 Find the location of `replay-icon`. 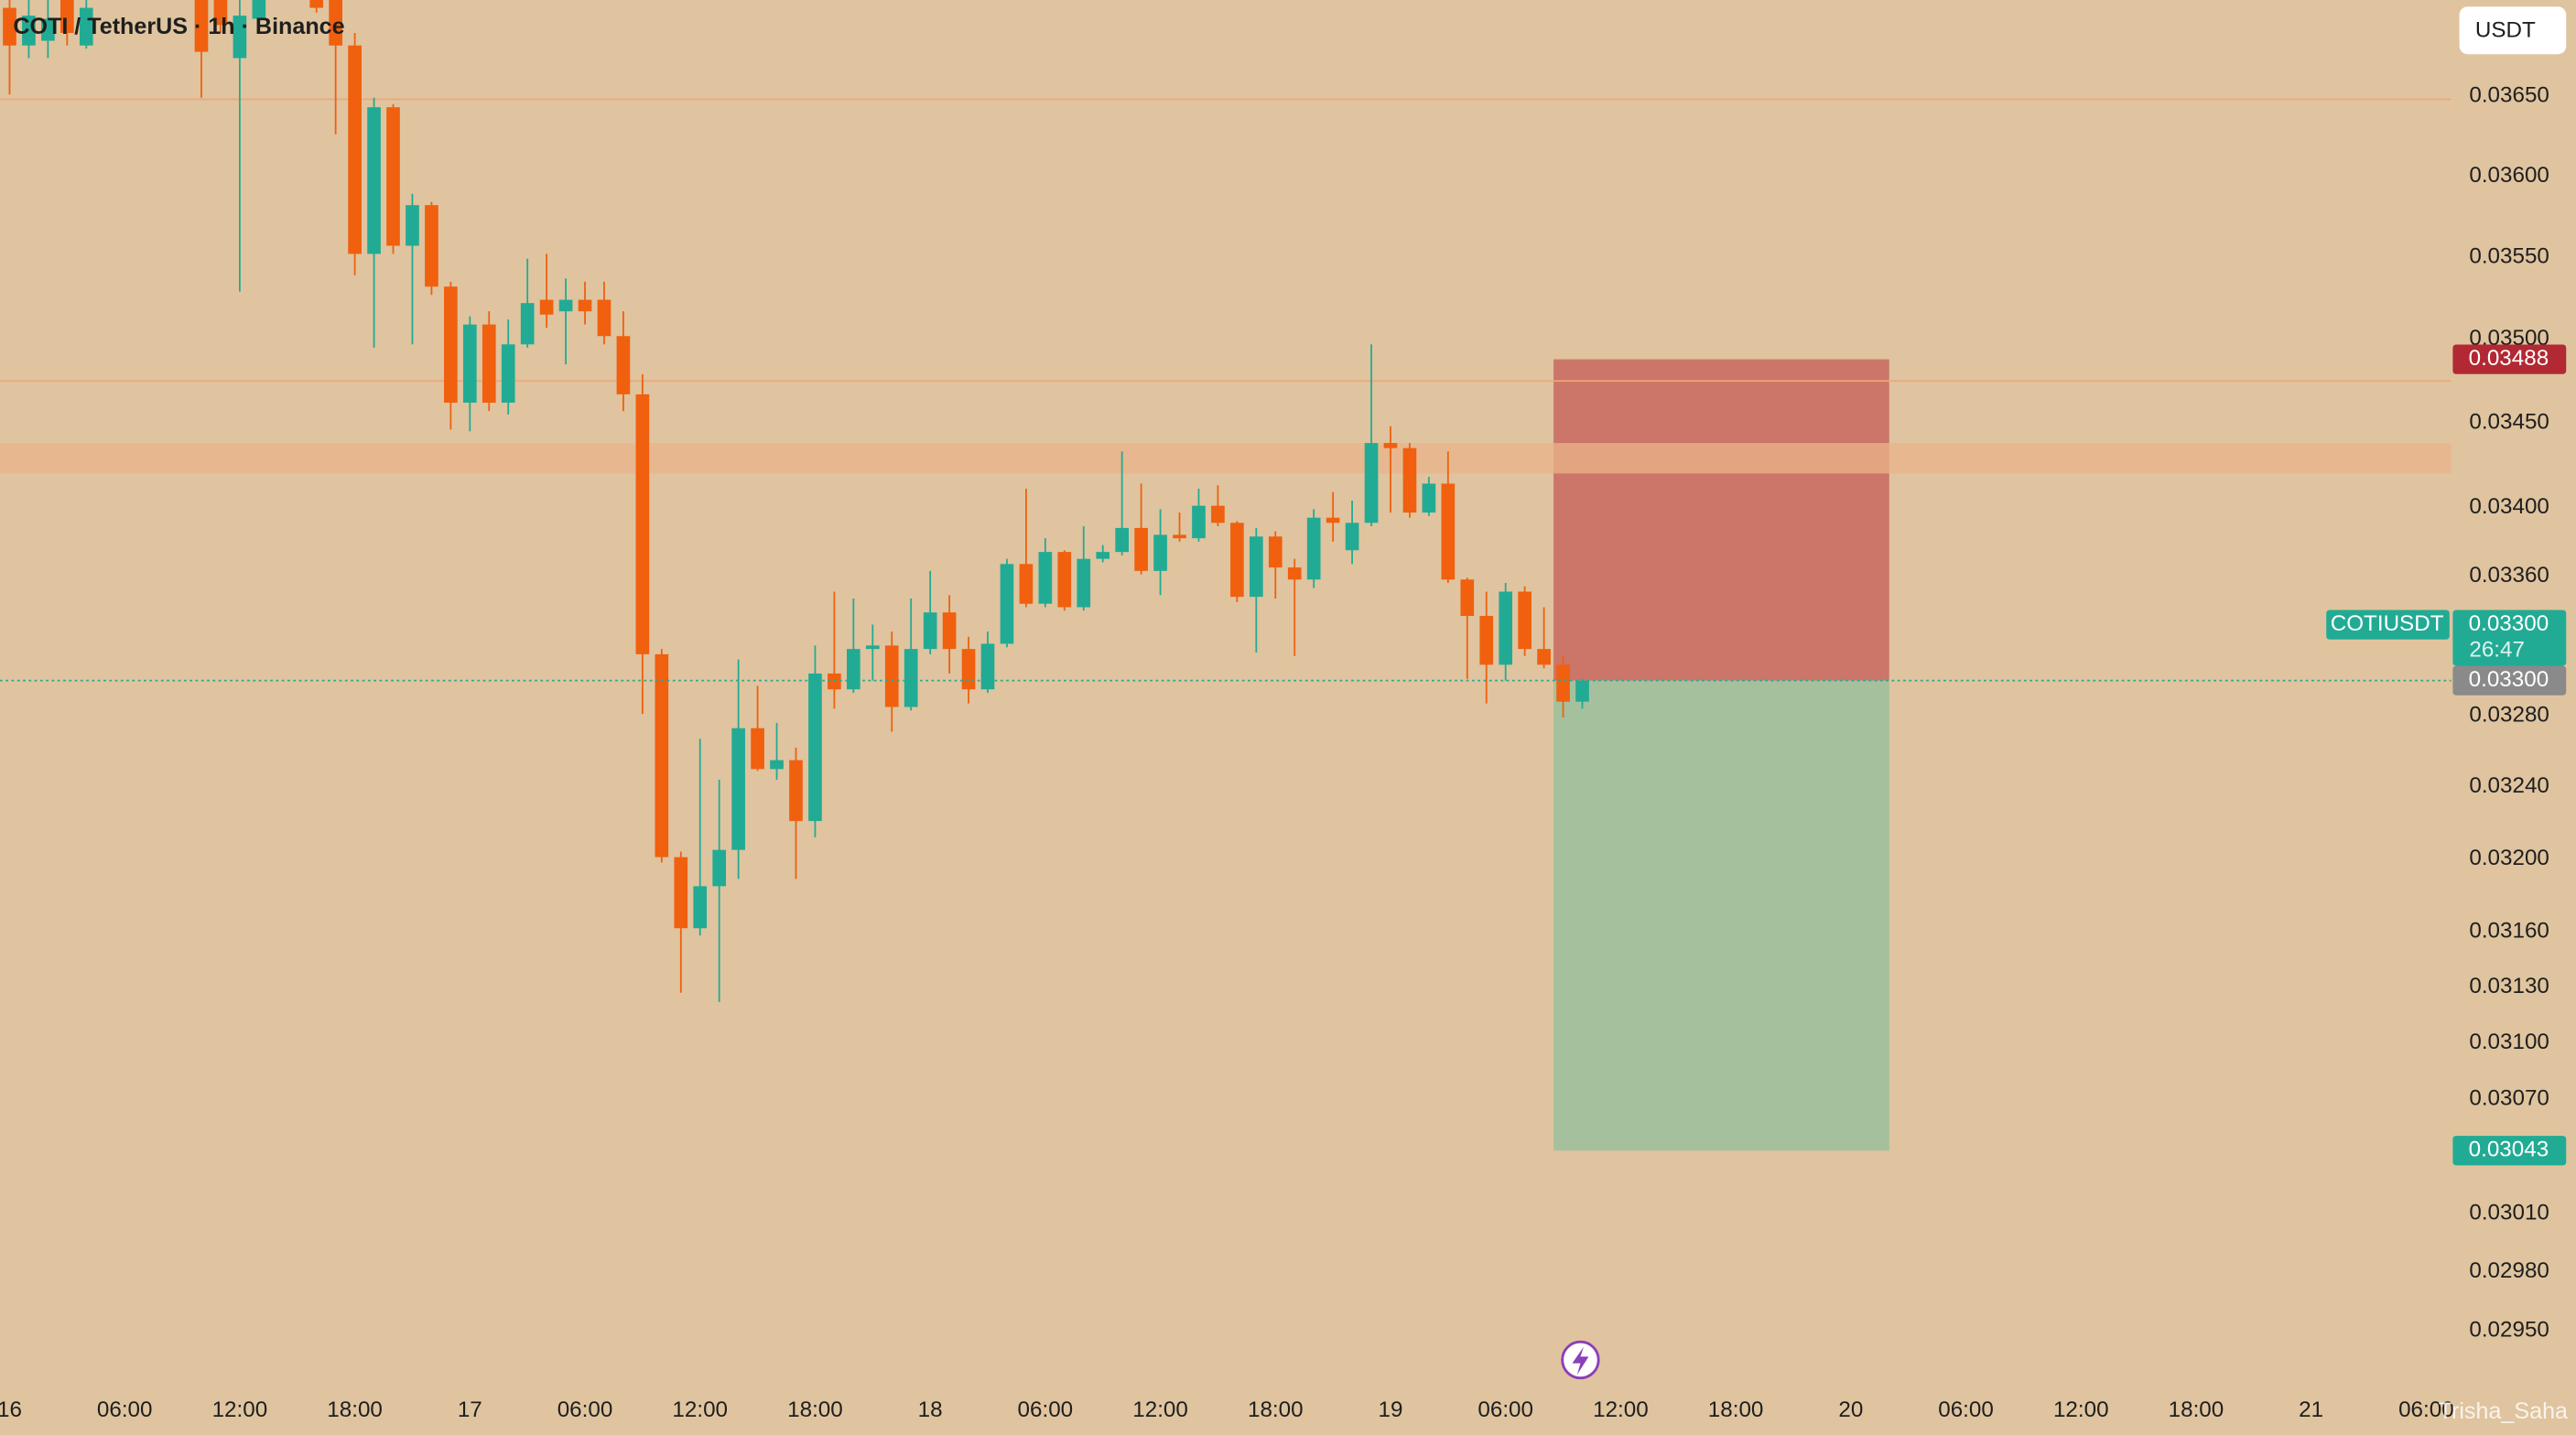

replay-icon is located at coordinates (1581, 1360).